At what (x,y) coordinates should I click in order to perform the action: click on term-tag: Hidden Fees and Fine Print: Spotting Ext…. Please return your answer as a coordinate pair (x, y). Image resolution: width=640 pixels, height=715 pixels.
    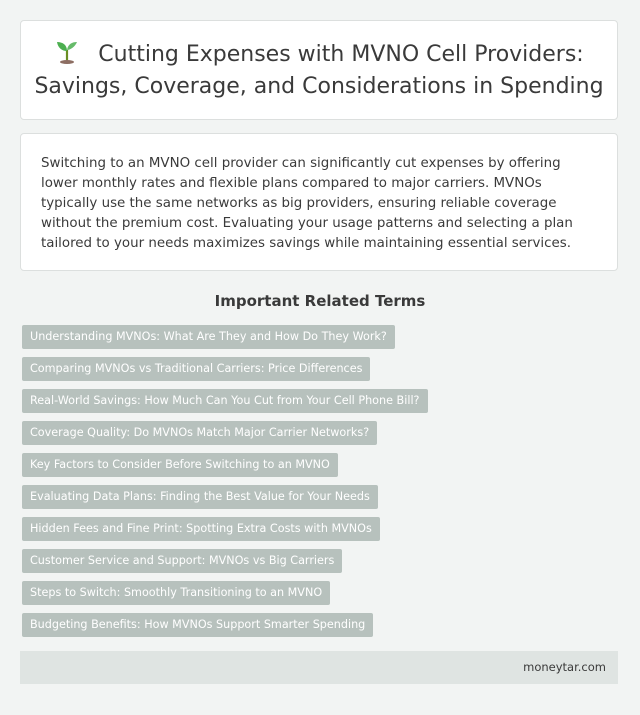
    Looking at the image, I should click on (201, 529).